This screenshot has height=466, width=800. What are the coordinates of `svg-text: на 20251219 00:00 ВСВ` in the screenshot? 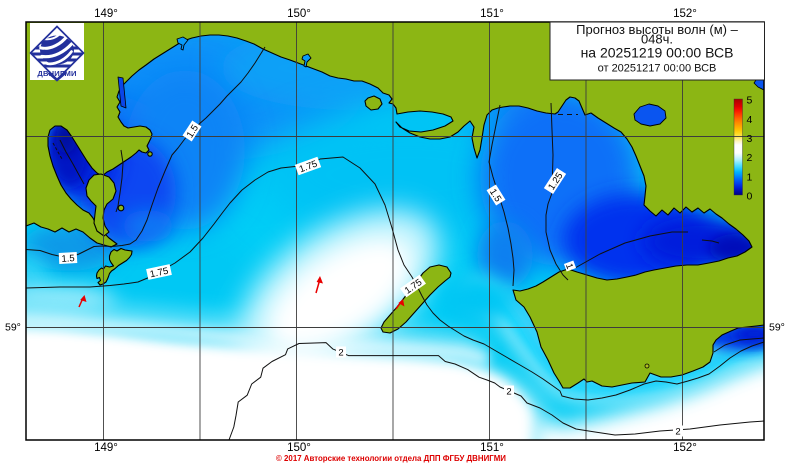 It's located at (657, 53).